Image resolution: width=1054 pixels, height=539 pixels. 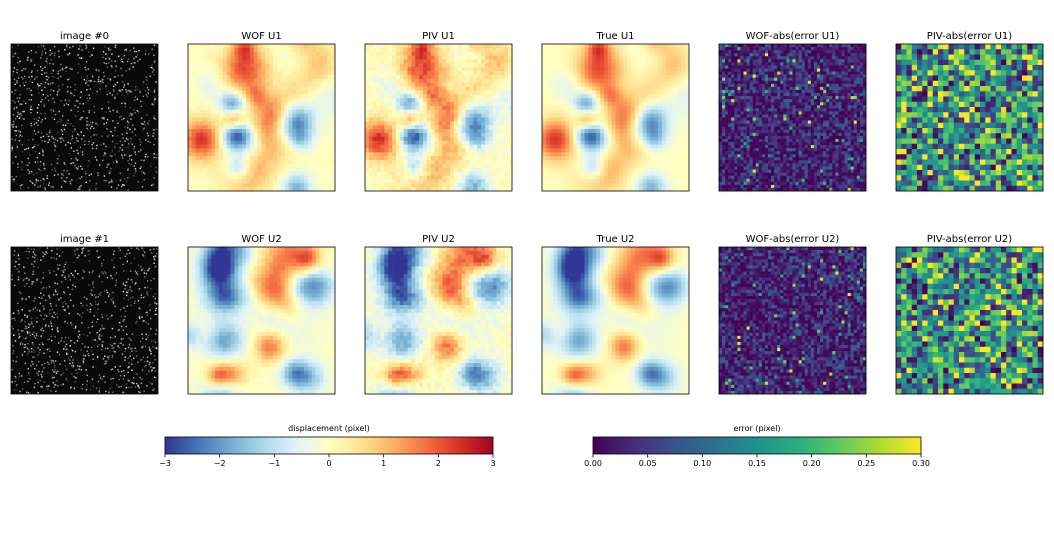 I want to click on panel: image #0, so click(x=84, y=111).